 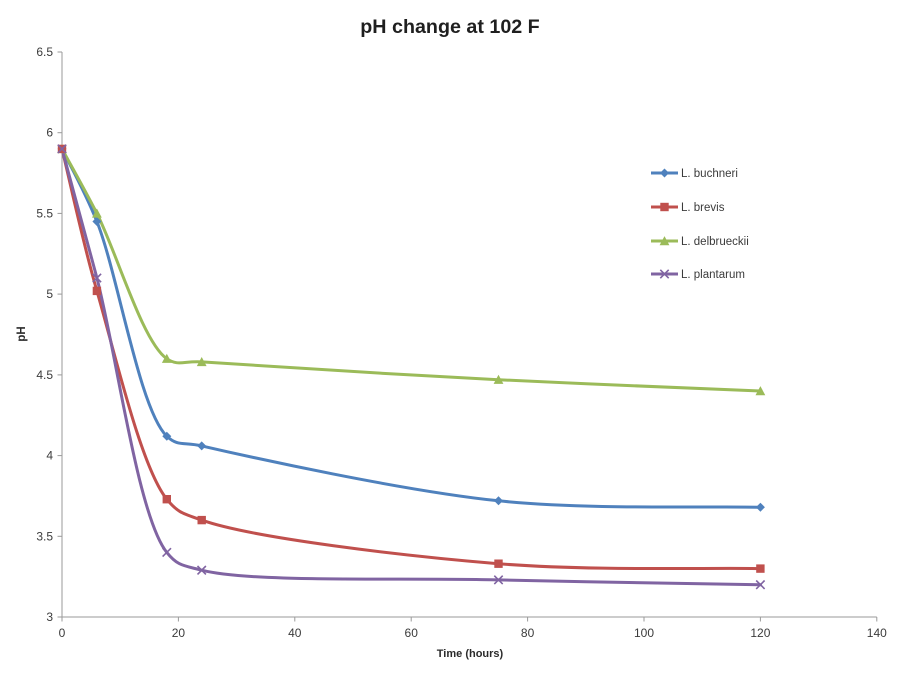 What do you see at coordinates (877, 633) in the screenshot?
I see `svg-text: 140` at bounding box center [877, 633].